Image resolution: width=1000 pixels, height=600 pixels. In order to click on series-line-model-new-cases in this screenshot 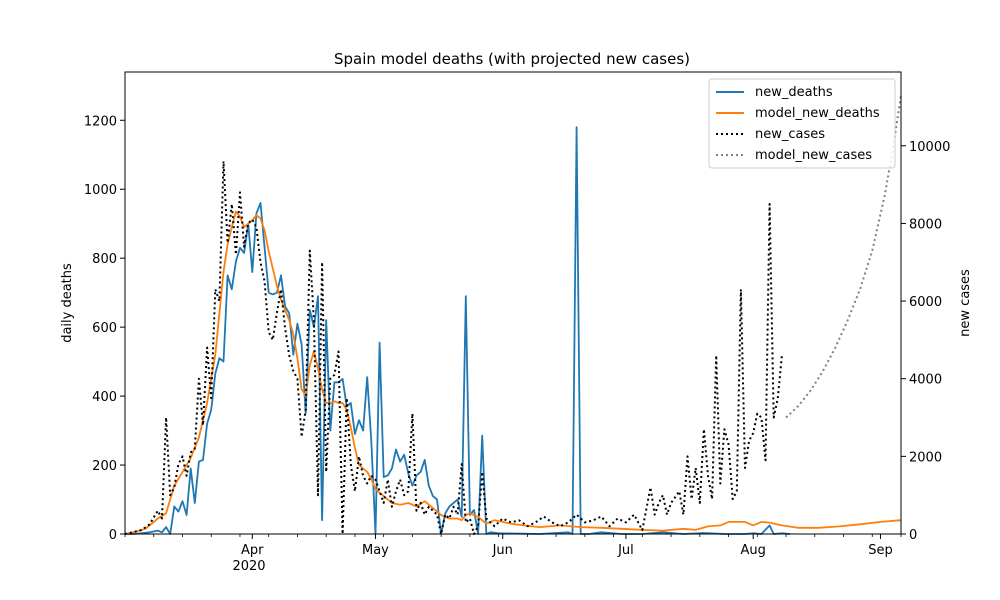, I will do `click(843, 257)`.